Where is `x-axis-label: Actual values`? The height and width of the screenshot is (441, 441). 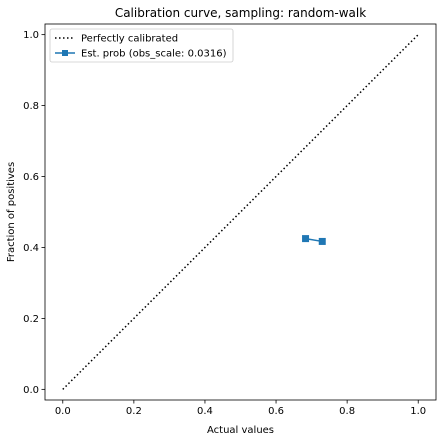
x-axis-label: Actual values is located at coordinates (240, 430).